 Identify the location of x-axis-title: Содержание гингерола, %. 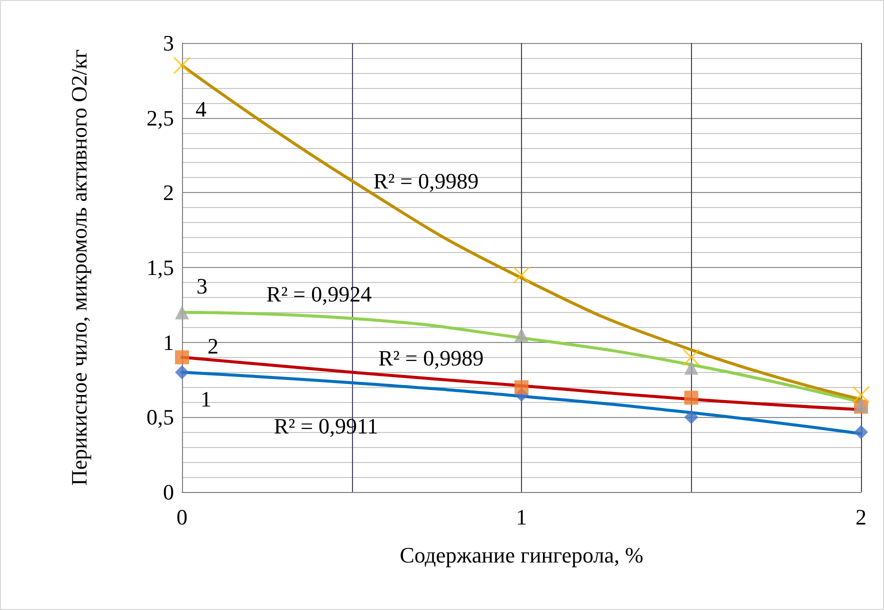
(522, 555).